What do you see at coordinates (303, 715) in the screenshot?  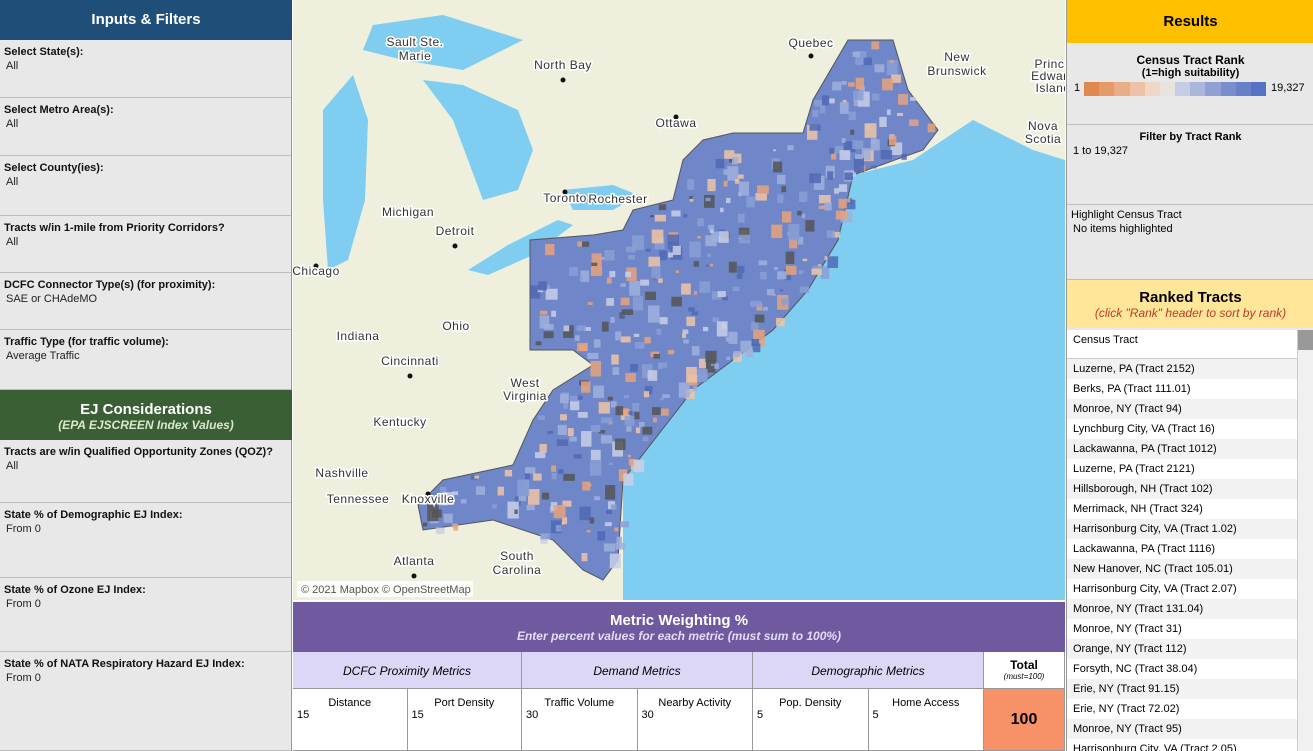 I see `metric-value: 15` at bounding box center [303, 715].